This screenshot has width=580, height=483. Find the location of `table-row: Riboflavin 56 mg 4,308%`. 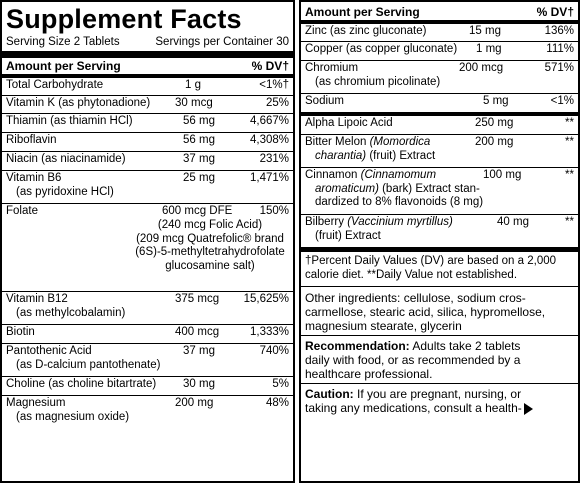

table-row: Riboflavin 56 mg 4,308% is located at coordinates (147, 141).